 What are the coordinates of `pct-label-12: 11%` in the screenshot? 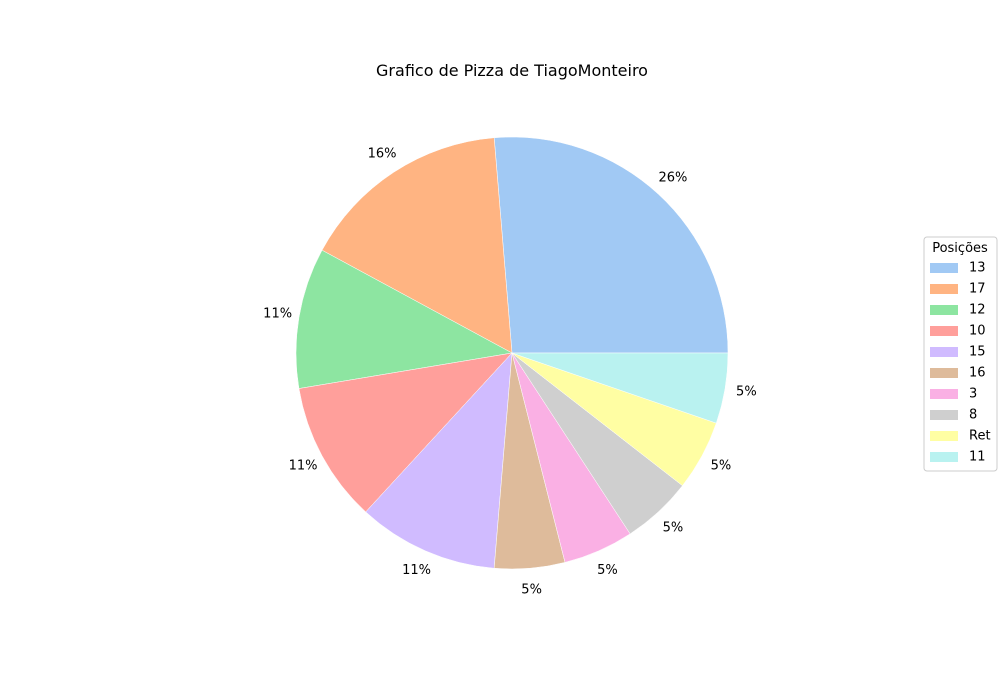 It's located at (277, 313).